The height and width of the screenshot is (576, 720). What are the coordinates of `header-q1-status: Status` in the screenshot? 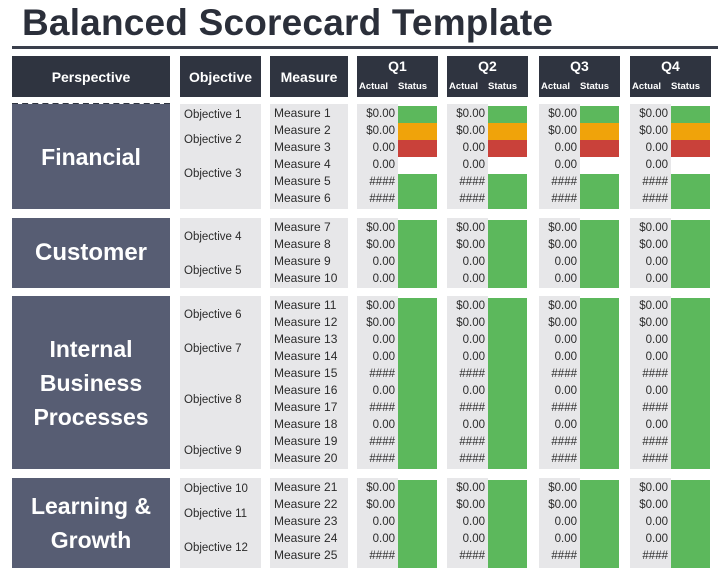 It's located at (413, 86).